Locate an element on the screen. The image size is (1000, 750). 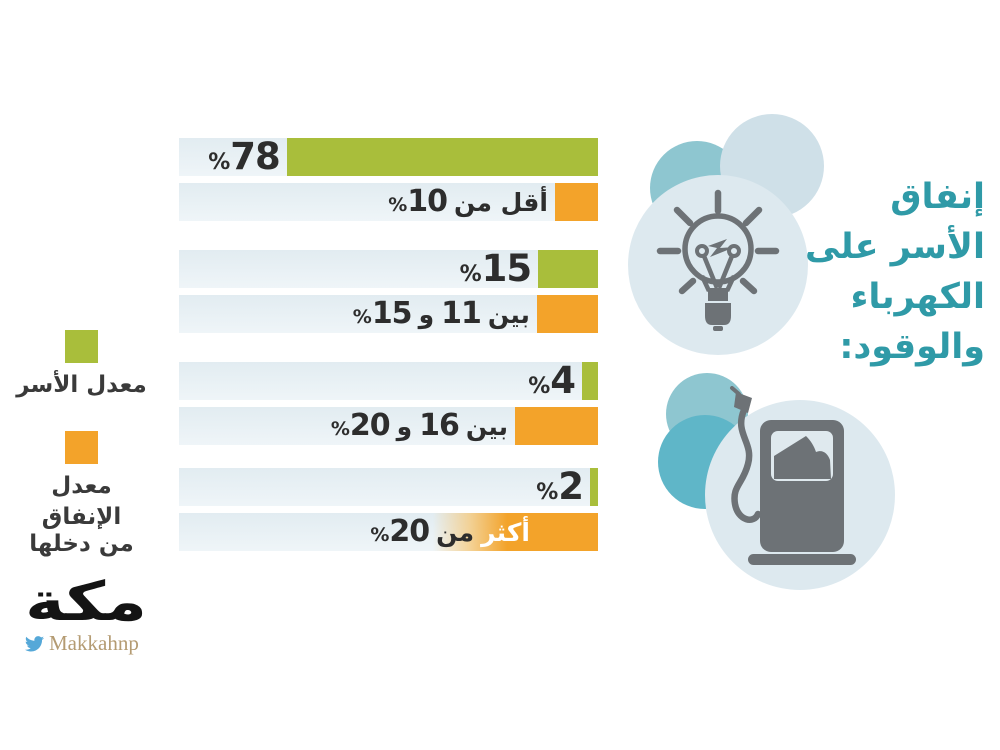
range-number: % 15 is located at coordinates (382, 313).